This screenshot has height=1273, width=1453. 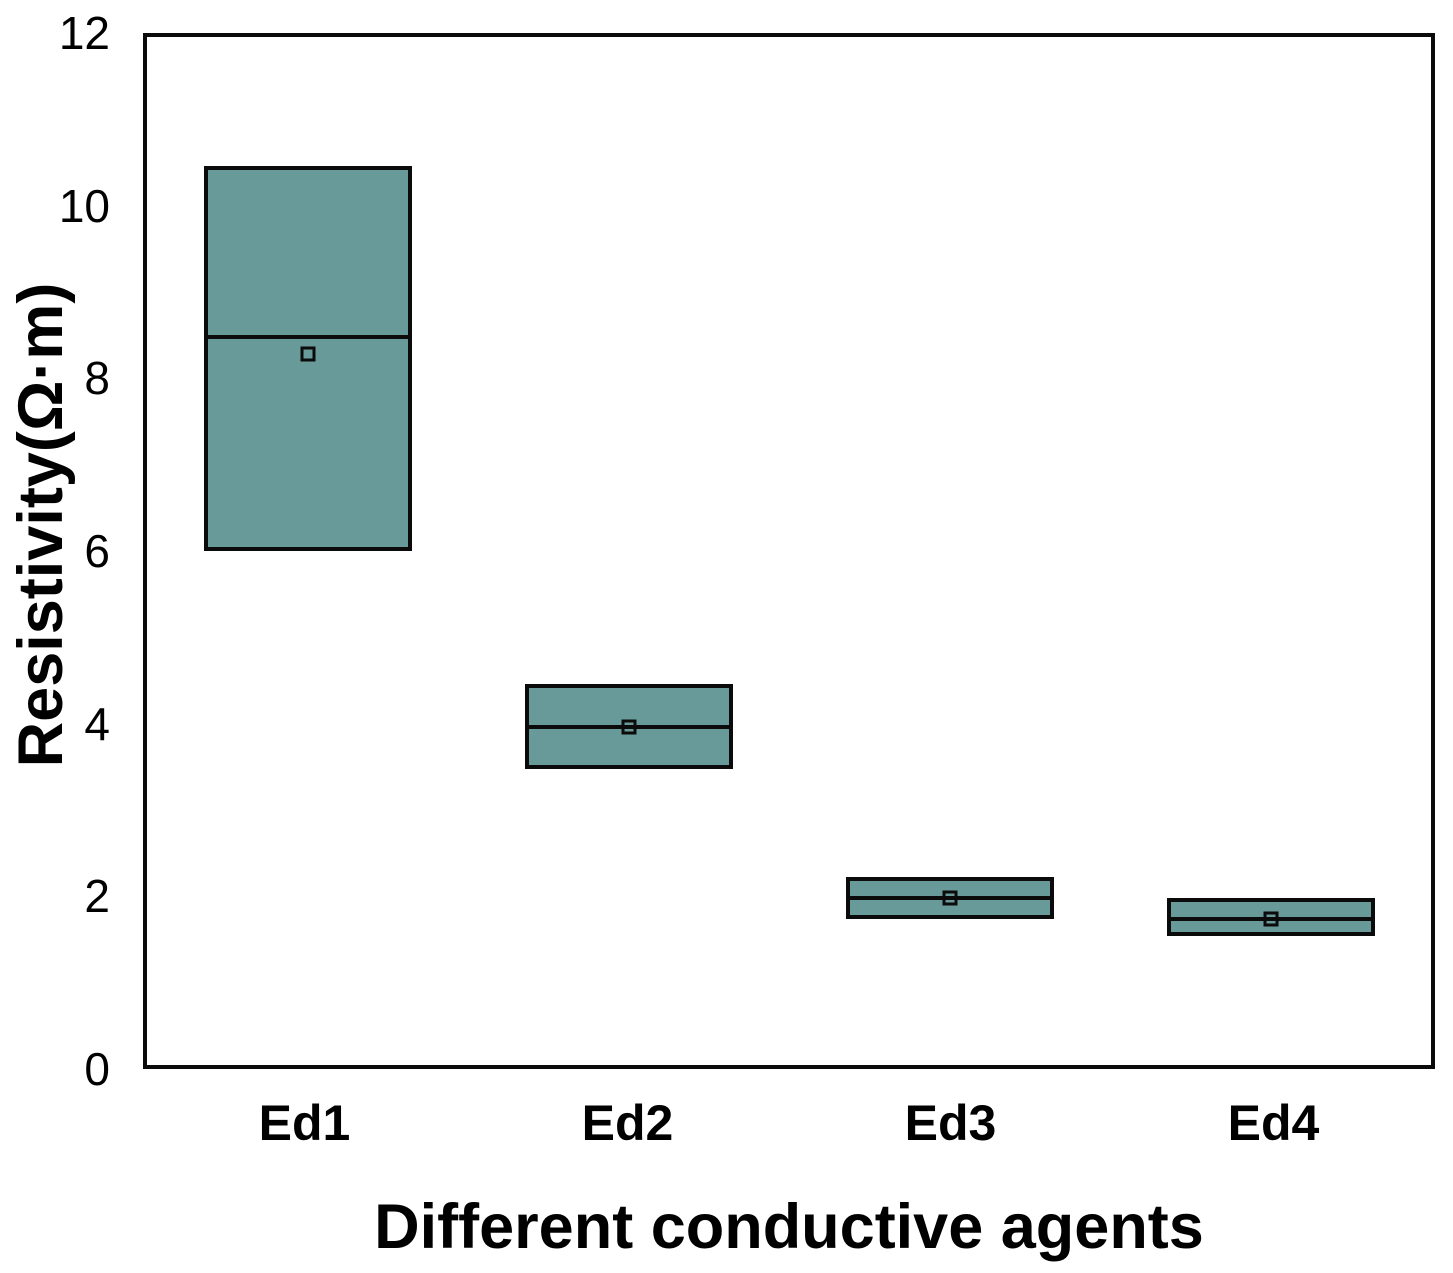 I want to click on box-ed2, so click(x=628, y=726).